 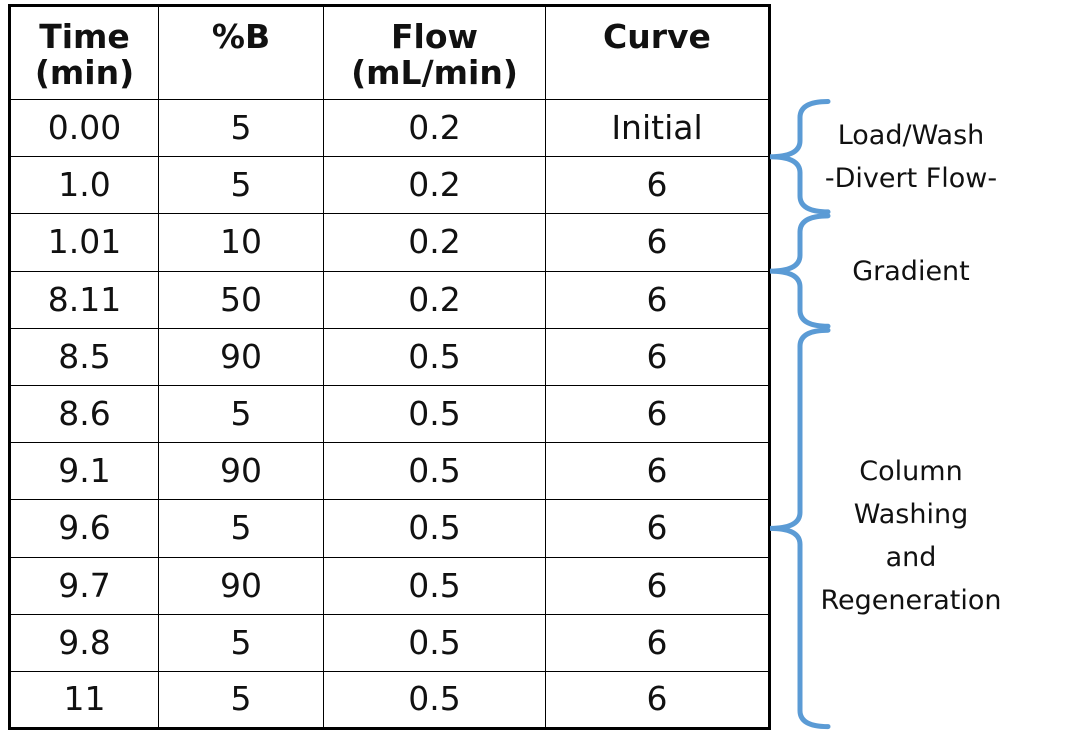 What do you see at coordinates (84, 471) in the screenshot?
I see `cell-time: 9.1` at bounding box center [84, 471].